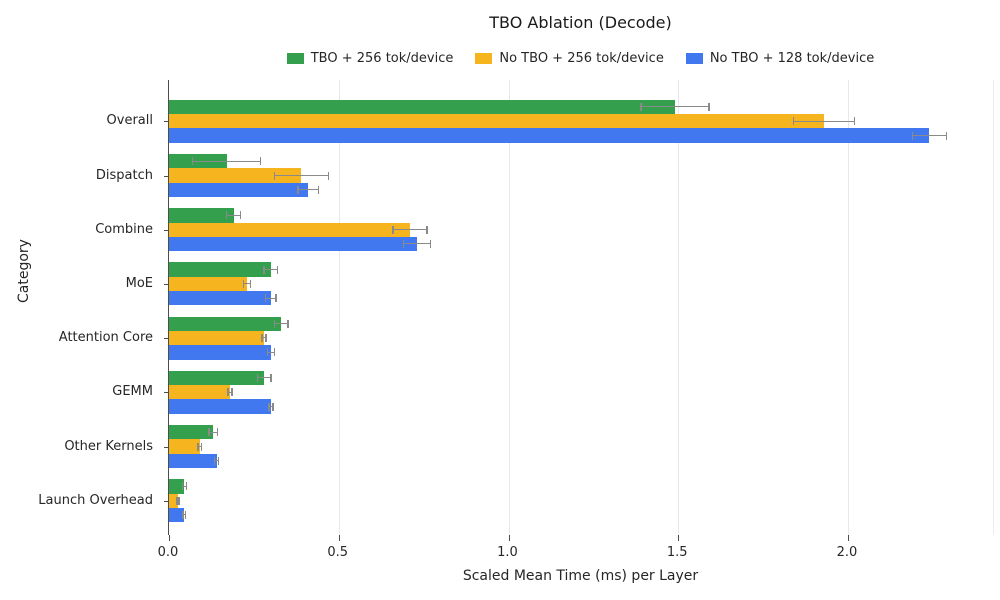 Image resolution: width=1000 pixels, height=600 pixels. I want to click on x-tick-label: 0.0, so click(168, 552).